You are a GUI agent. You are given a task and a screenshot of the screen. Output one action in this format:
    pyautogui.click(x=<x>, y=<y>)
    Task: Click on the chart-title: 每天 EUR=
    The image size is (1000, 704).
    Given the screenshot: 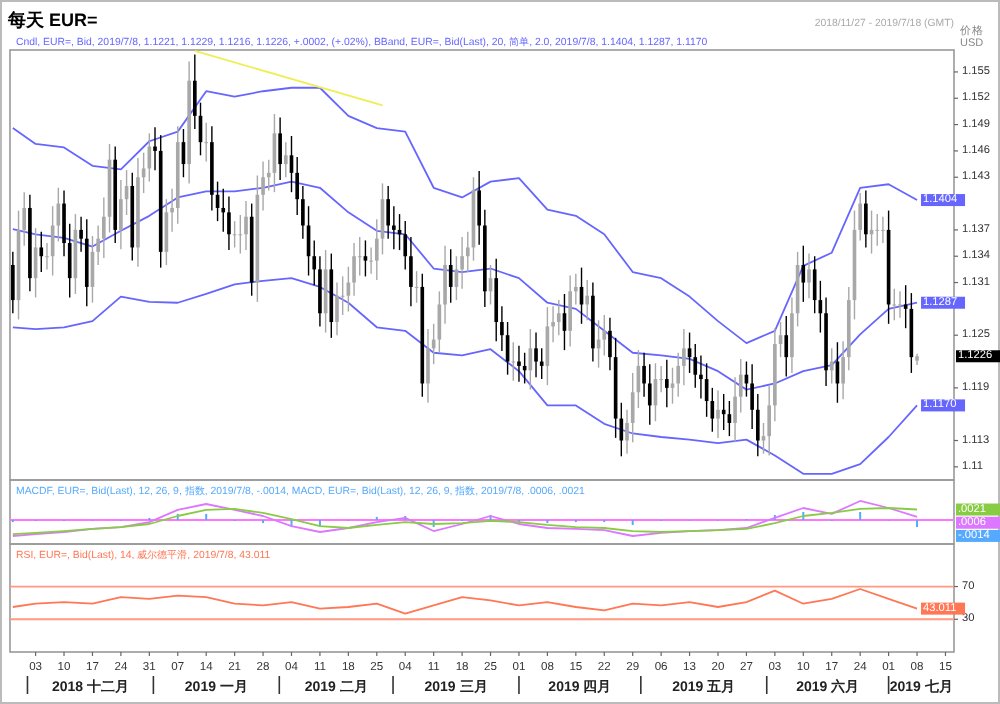 What is the action you would take?
    pyautogui.click(x=52, y=20)
    